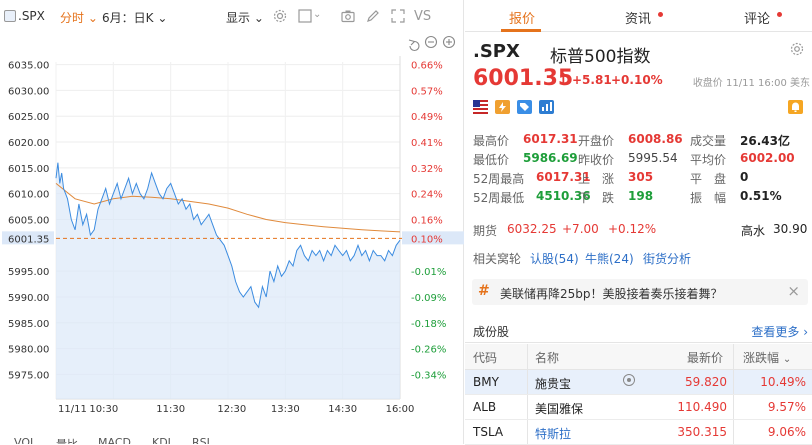 This screenshot has width=812, height=445. Describe the element at coordinates (653, 158) in the screenshot. I see `stat-value: 5995.54` at that location.